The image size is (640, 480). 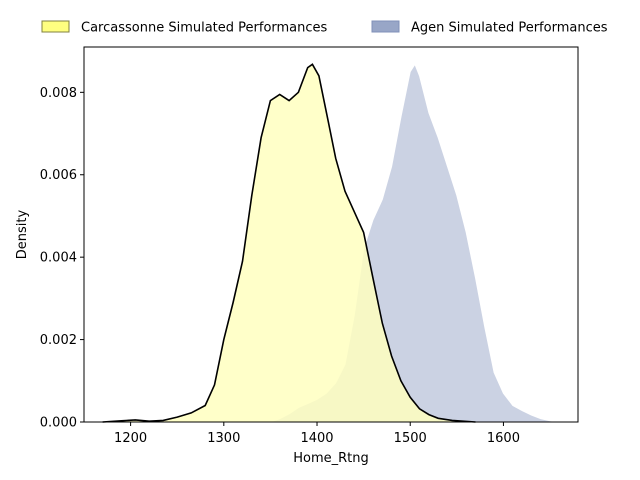 I want to click on y-axis-label: Density, so click(x=22, y=234).